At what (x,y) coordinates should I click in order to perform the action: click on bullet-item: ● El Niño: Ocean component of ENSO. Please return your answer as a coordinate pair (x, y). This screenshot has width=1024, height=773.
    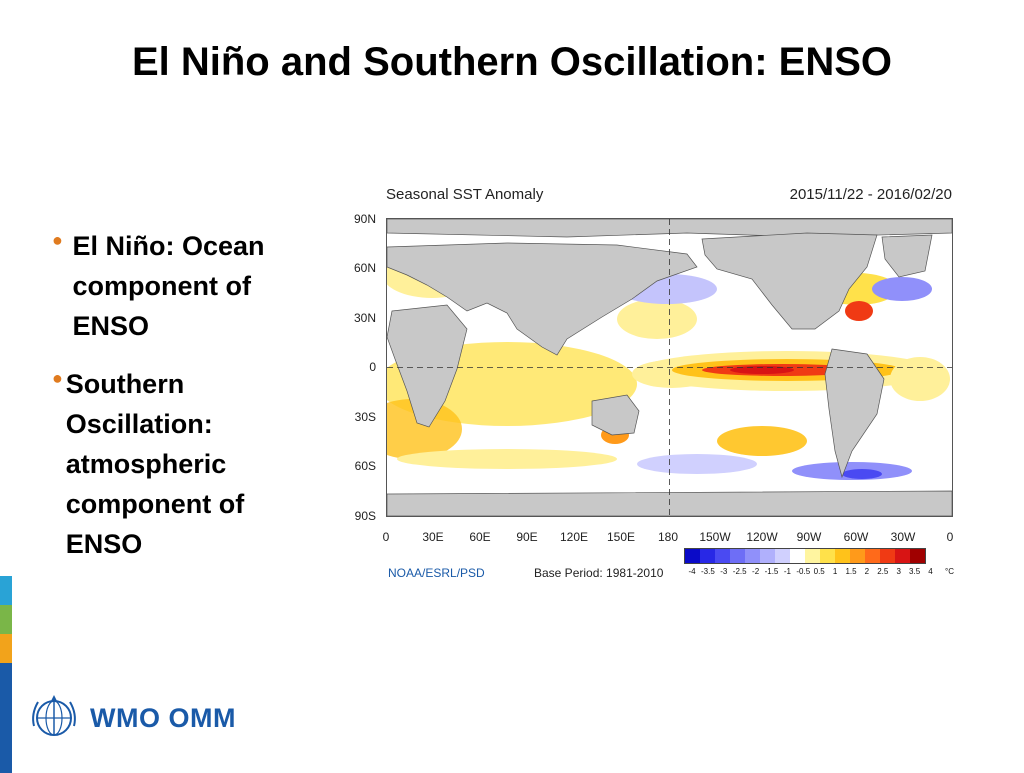
    Looking at the image, I should click on (187, 286).